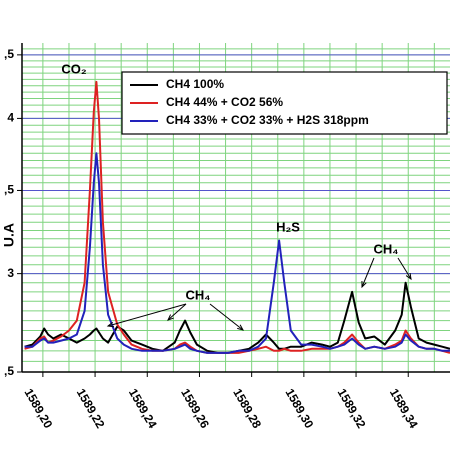 This screenshot has width=450, height=450. I want to click on x-tick-label: 1589,28, so click(247, 408).